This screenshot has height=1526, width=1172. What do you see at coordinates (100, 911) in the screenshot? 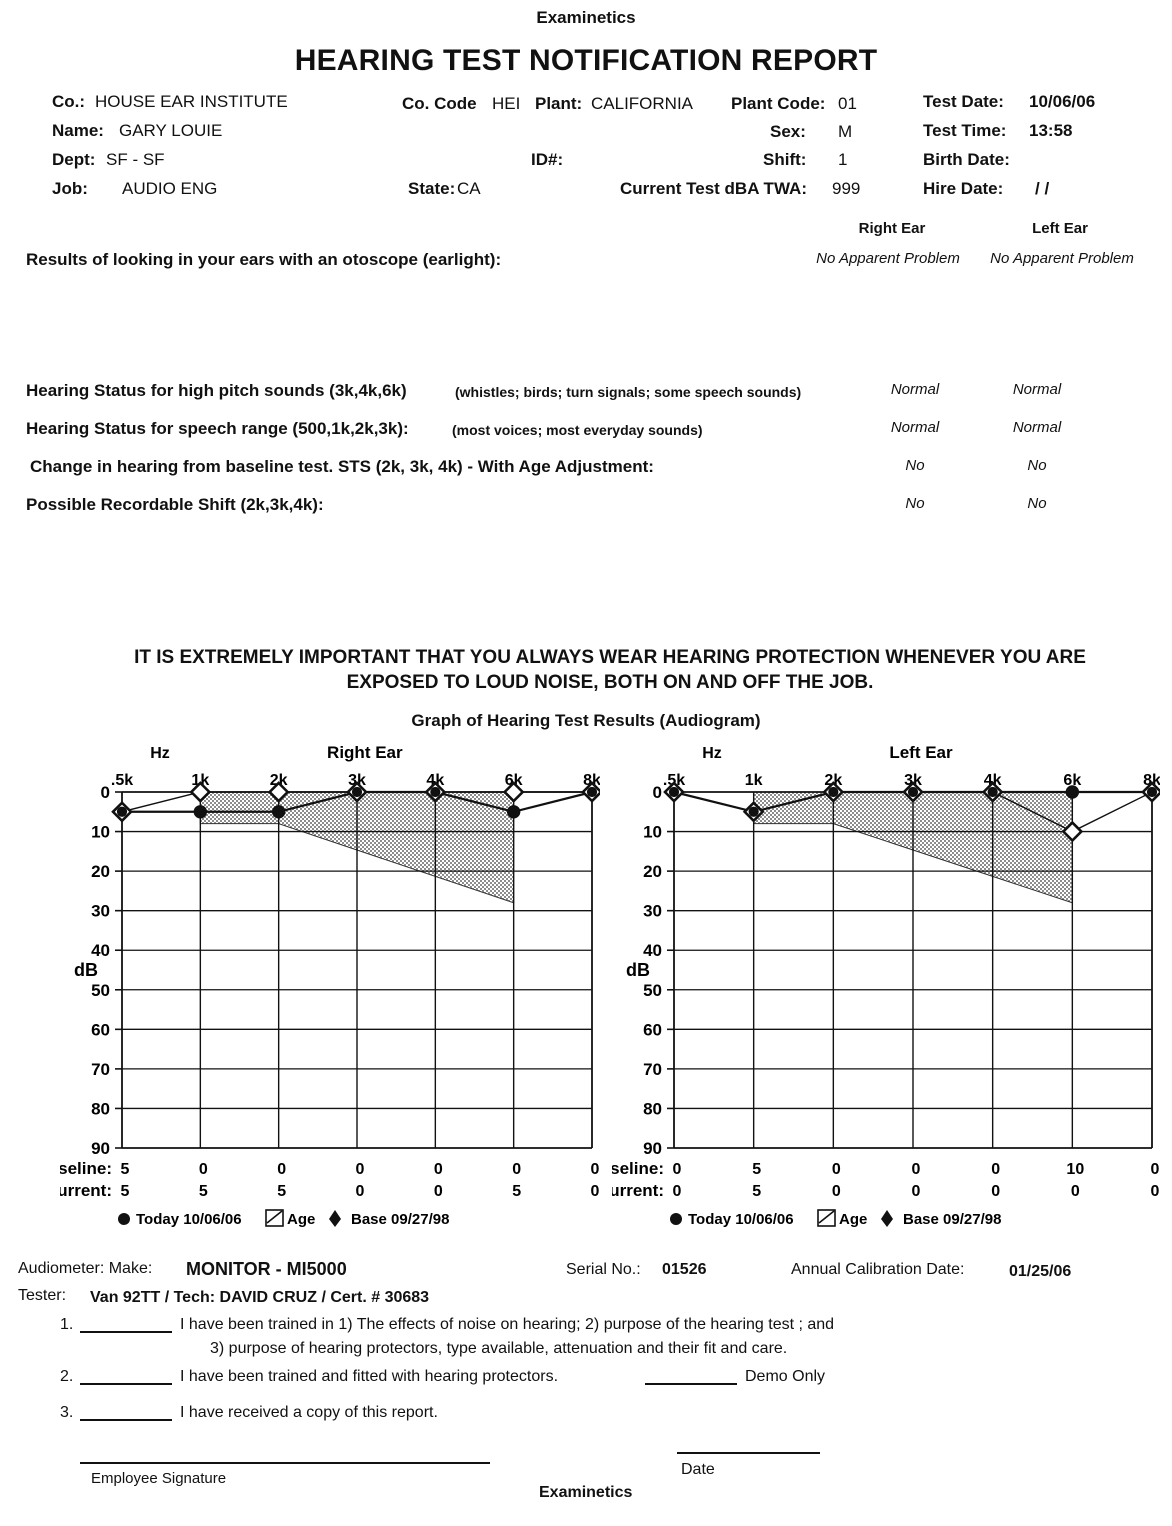
I see `svg-text: 30` at bounding box center [100, 911].